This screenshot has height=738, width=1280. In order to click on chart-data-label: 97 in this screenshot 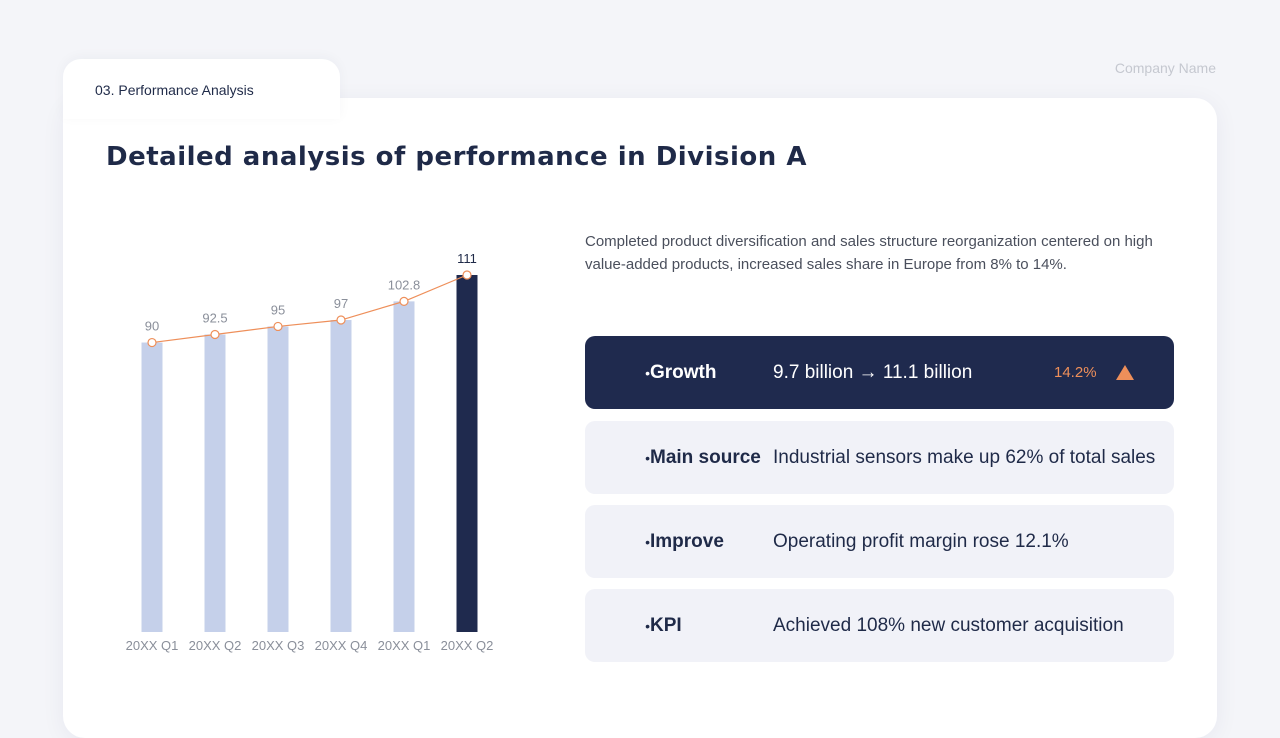, I will do `click(341, 303)`.